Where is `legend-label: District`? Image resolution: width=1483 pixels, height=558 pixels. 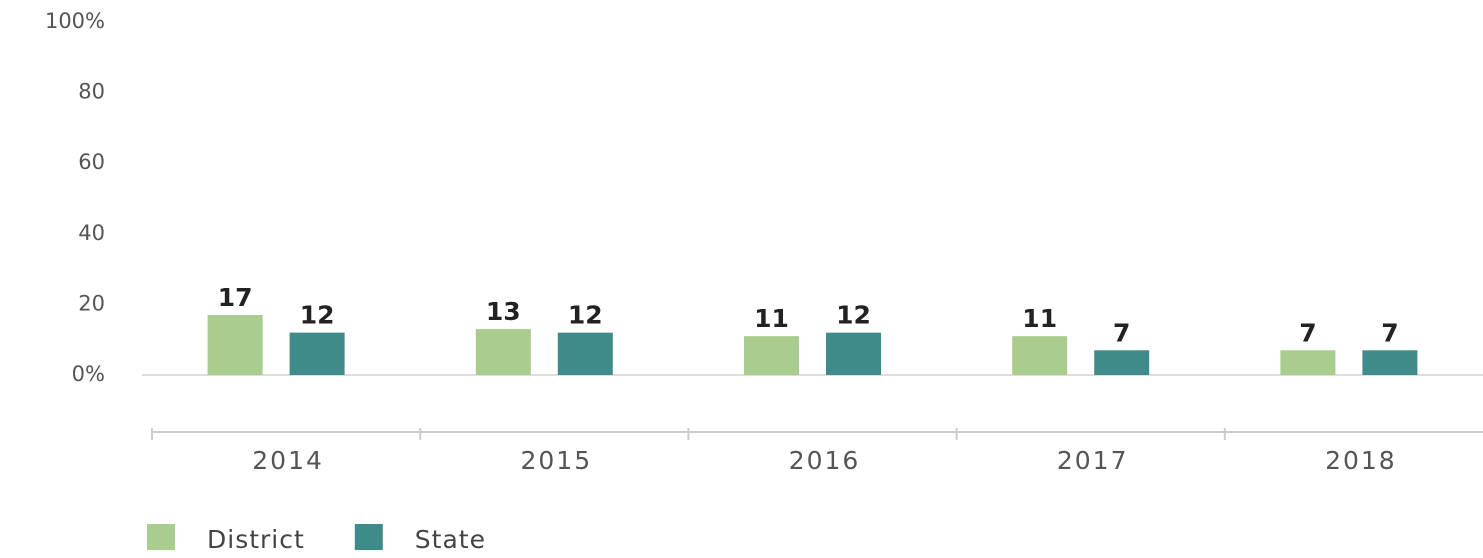
legend-label: District is located at coordinates (256, 539).